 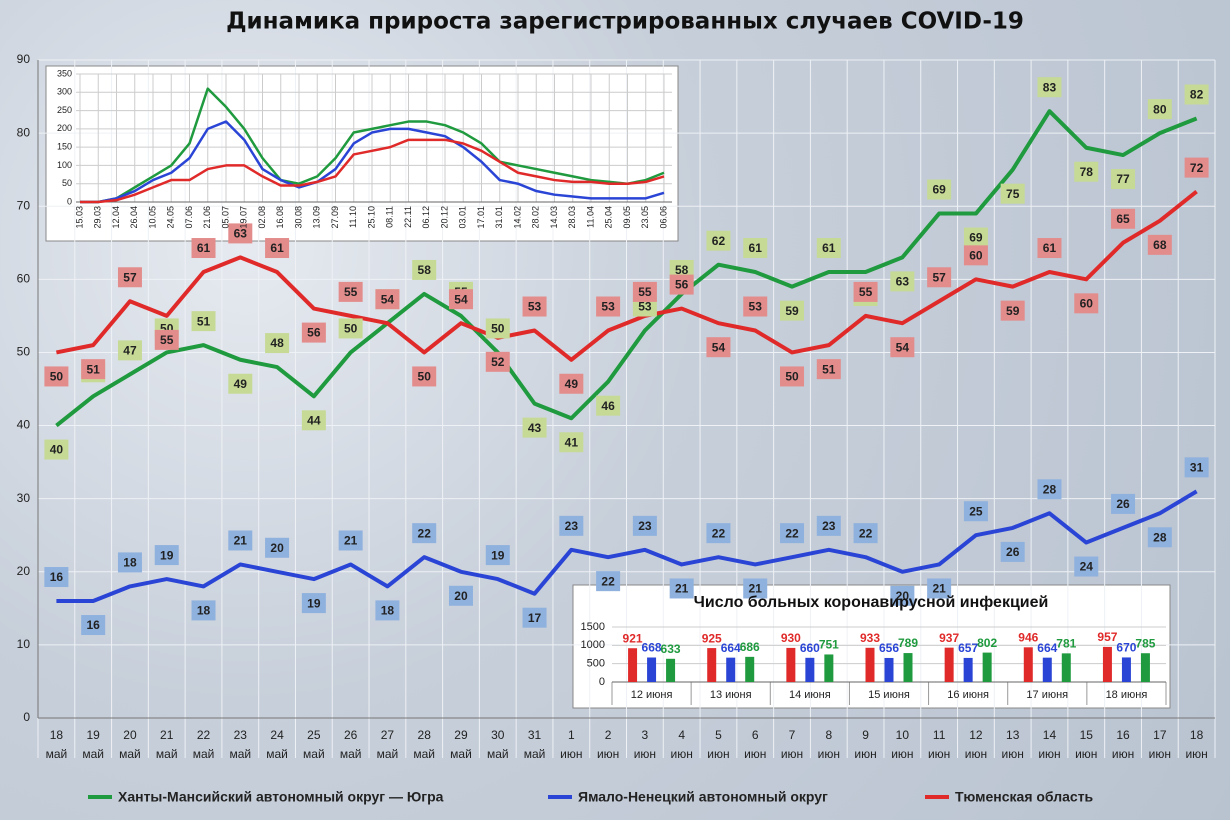 What do you see at coordinates (24, 571) in the screenshot?
I see `y-tick-label: 20` at bounding box center [24, 571].